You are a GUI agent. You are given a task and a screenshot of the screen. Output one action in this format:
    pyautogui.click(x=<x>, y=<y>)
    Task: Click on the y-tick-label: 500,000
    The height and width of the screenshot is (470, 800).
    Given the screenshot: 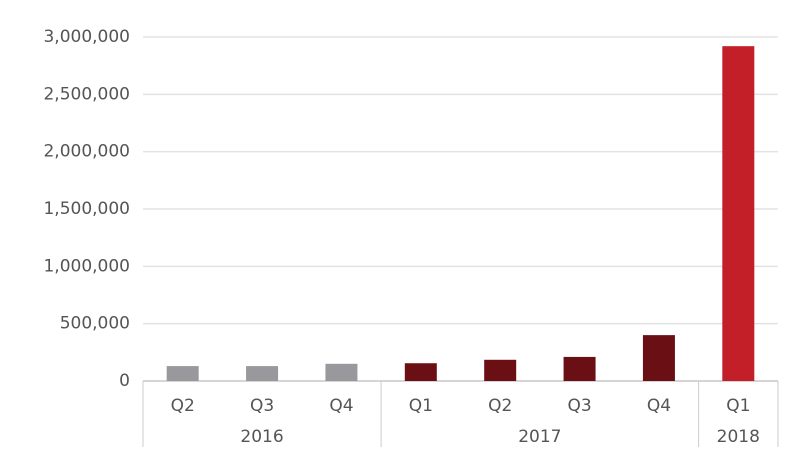 What is the action you would take?
    pyautogui.click(x=95, y=324)
    